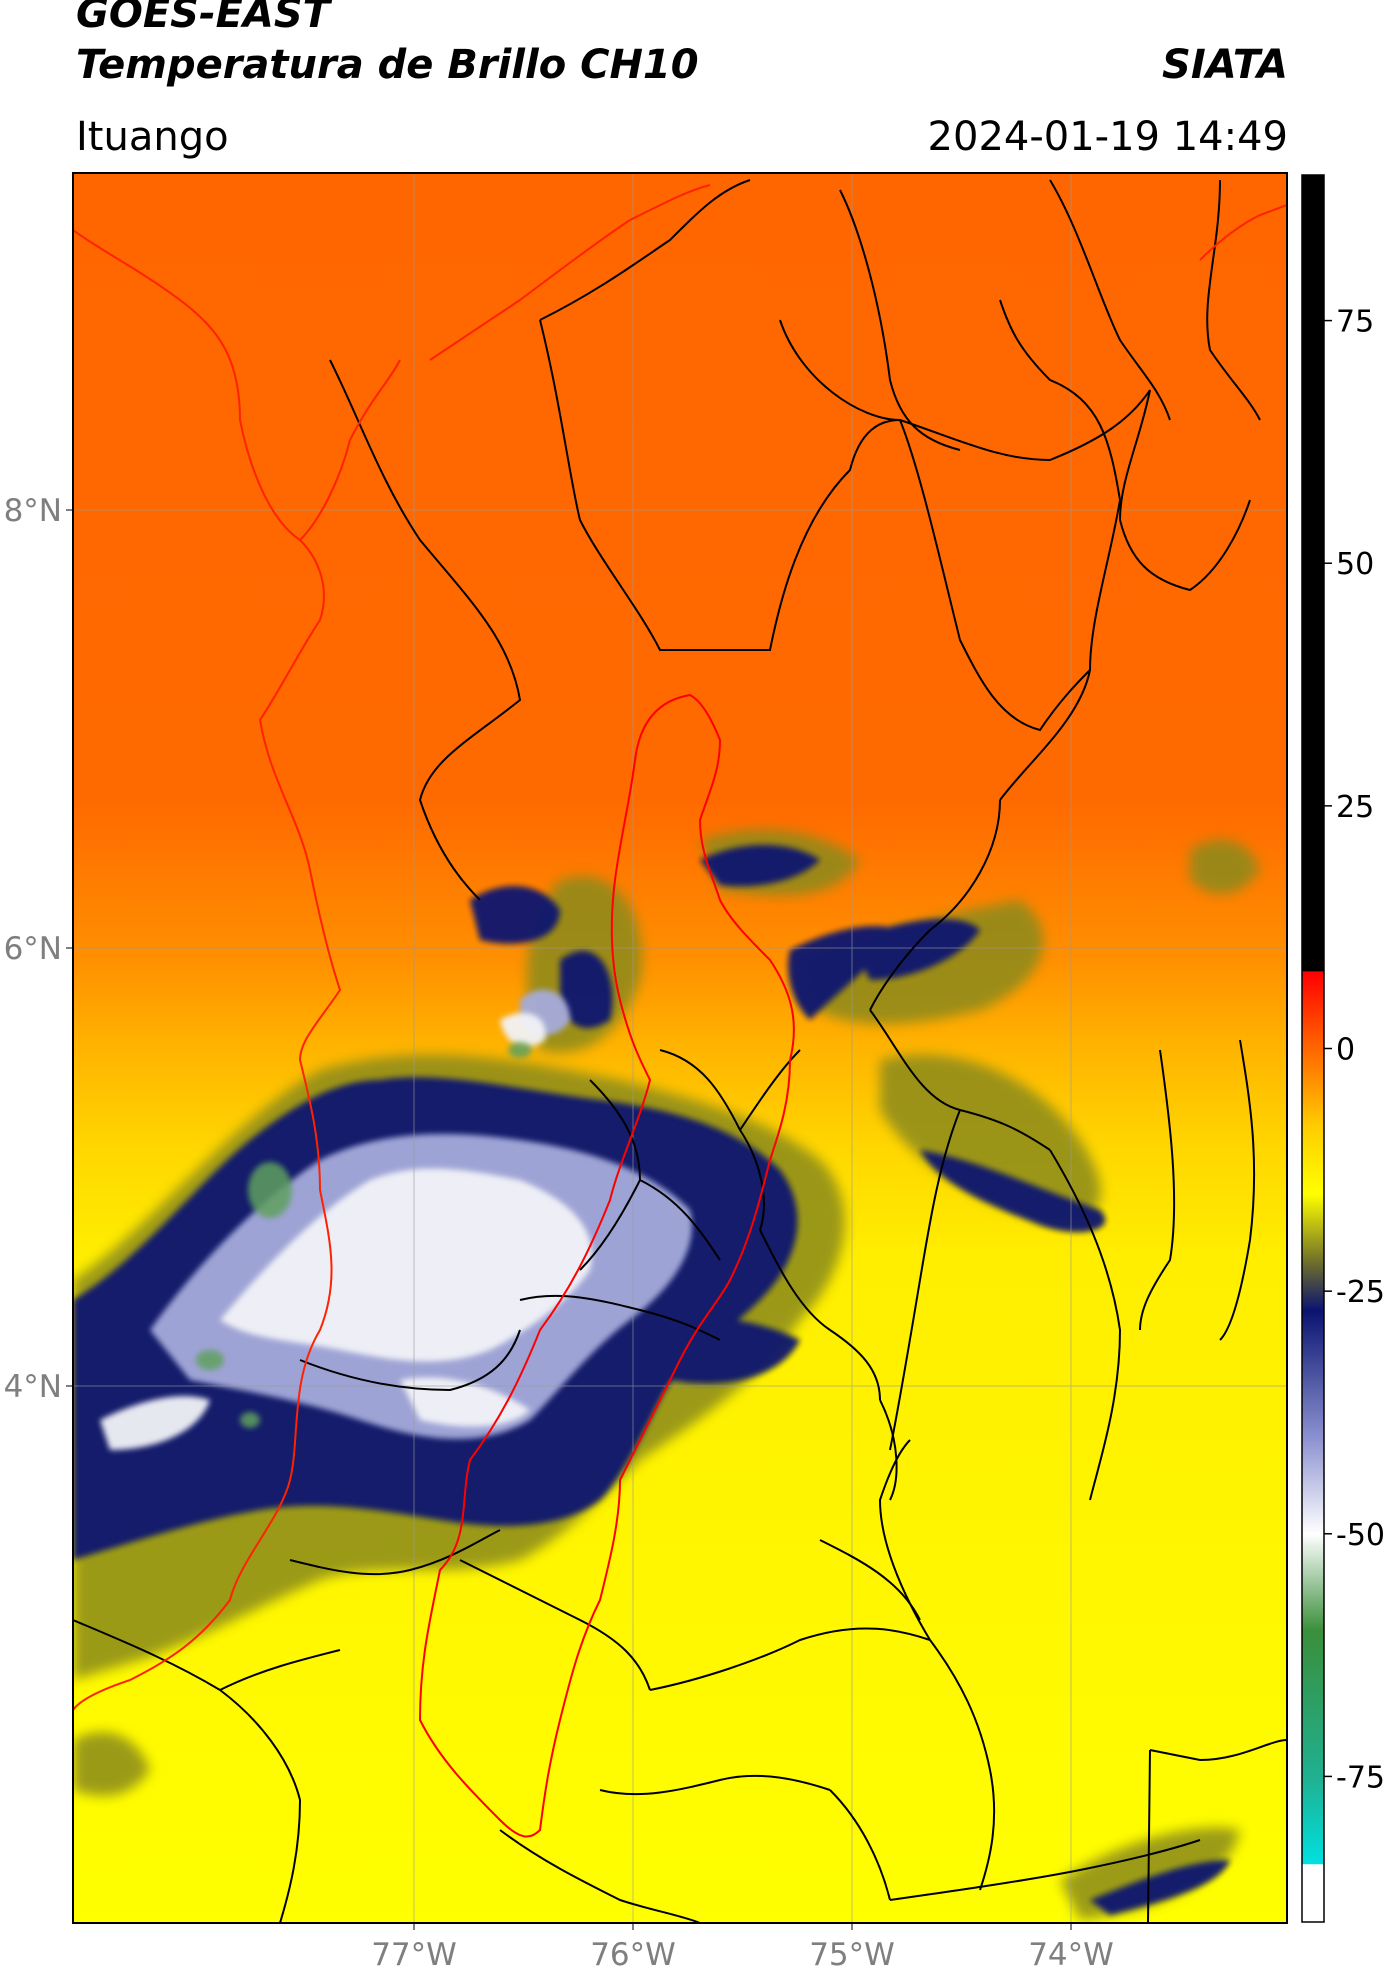 This screenshot has height=1985, width=1384. Describe the element at coordinates (1225, 65) in the screenshot. I see `agency-label: SIATA` at that location.